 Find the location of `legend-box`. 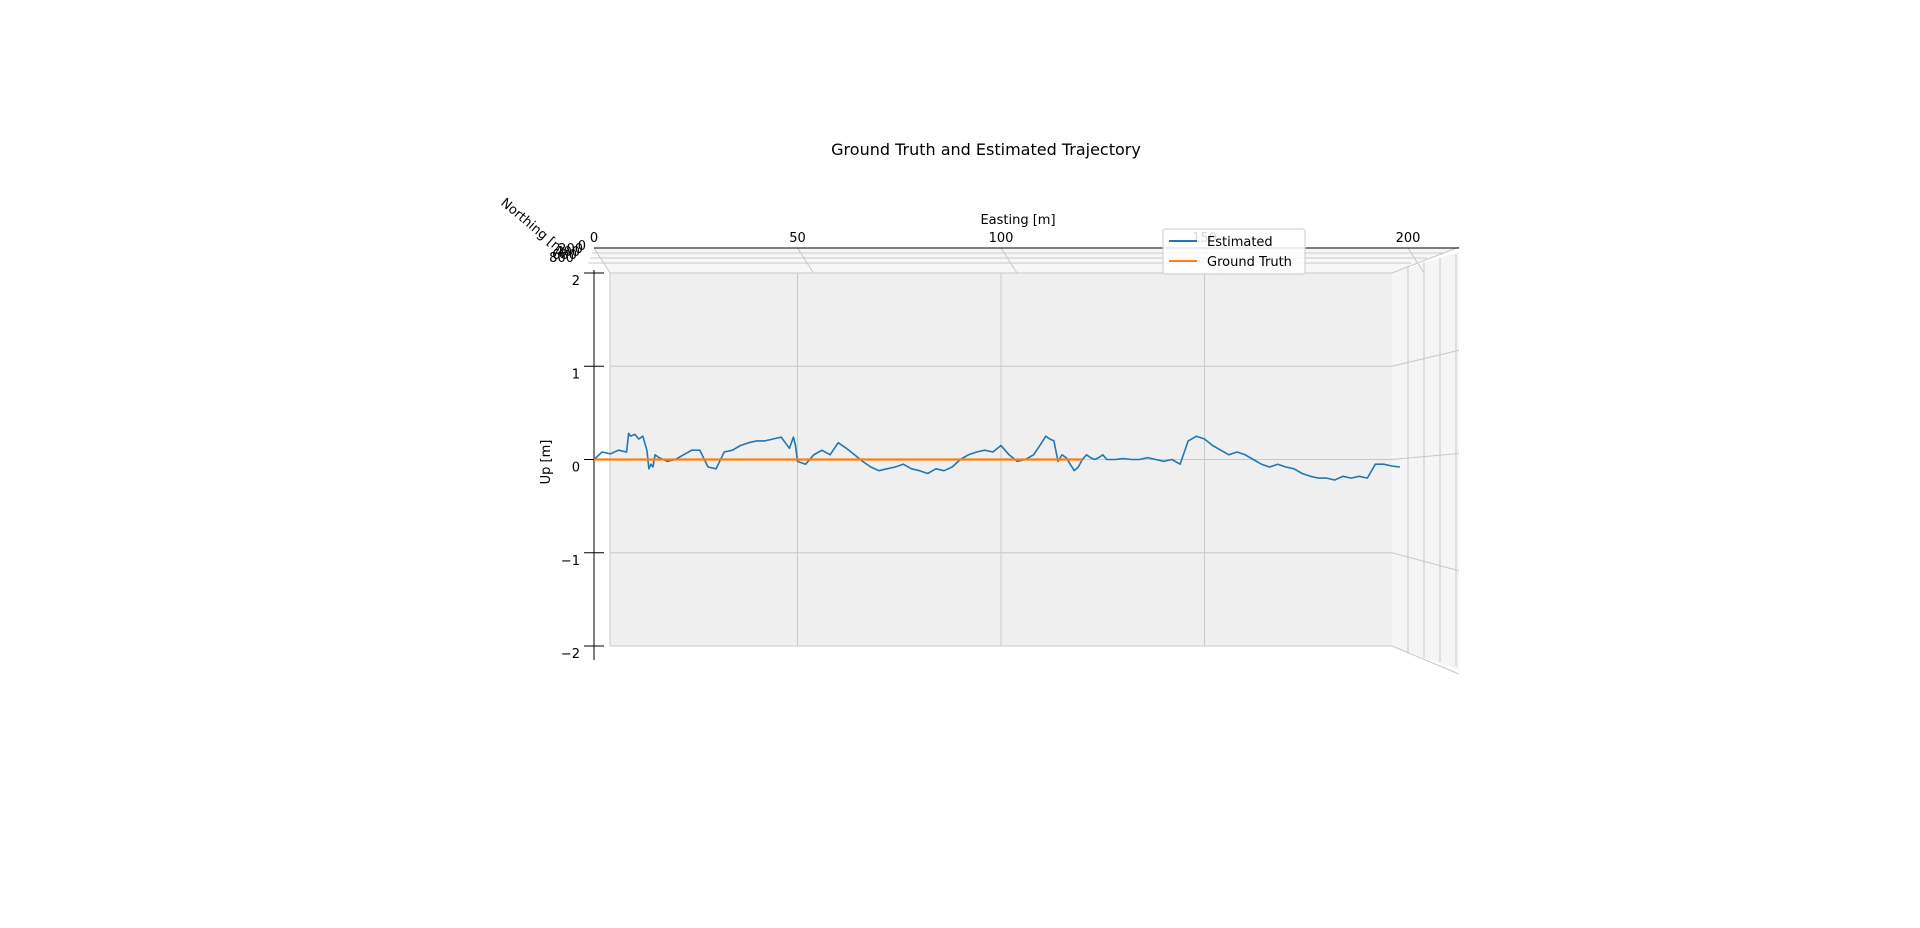

legend-box is located at coordinates (1234, 251).